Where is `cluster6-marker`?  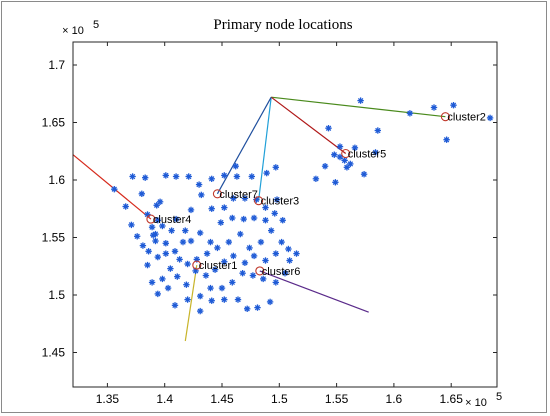
cluster6-marker is located at coordinates (260, 271).